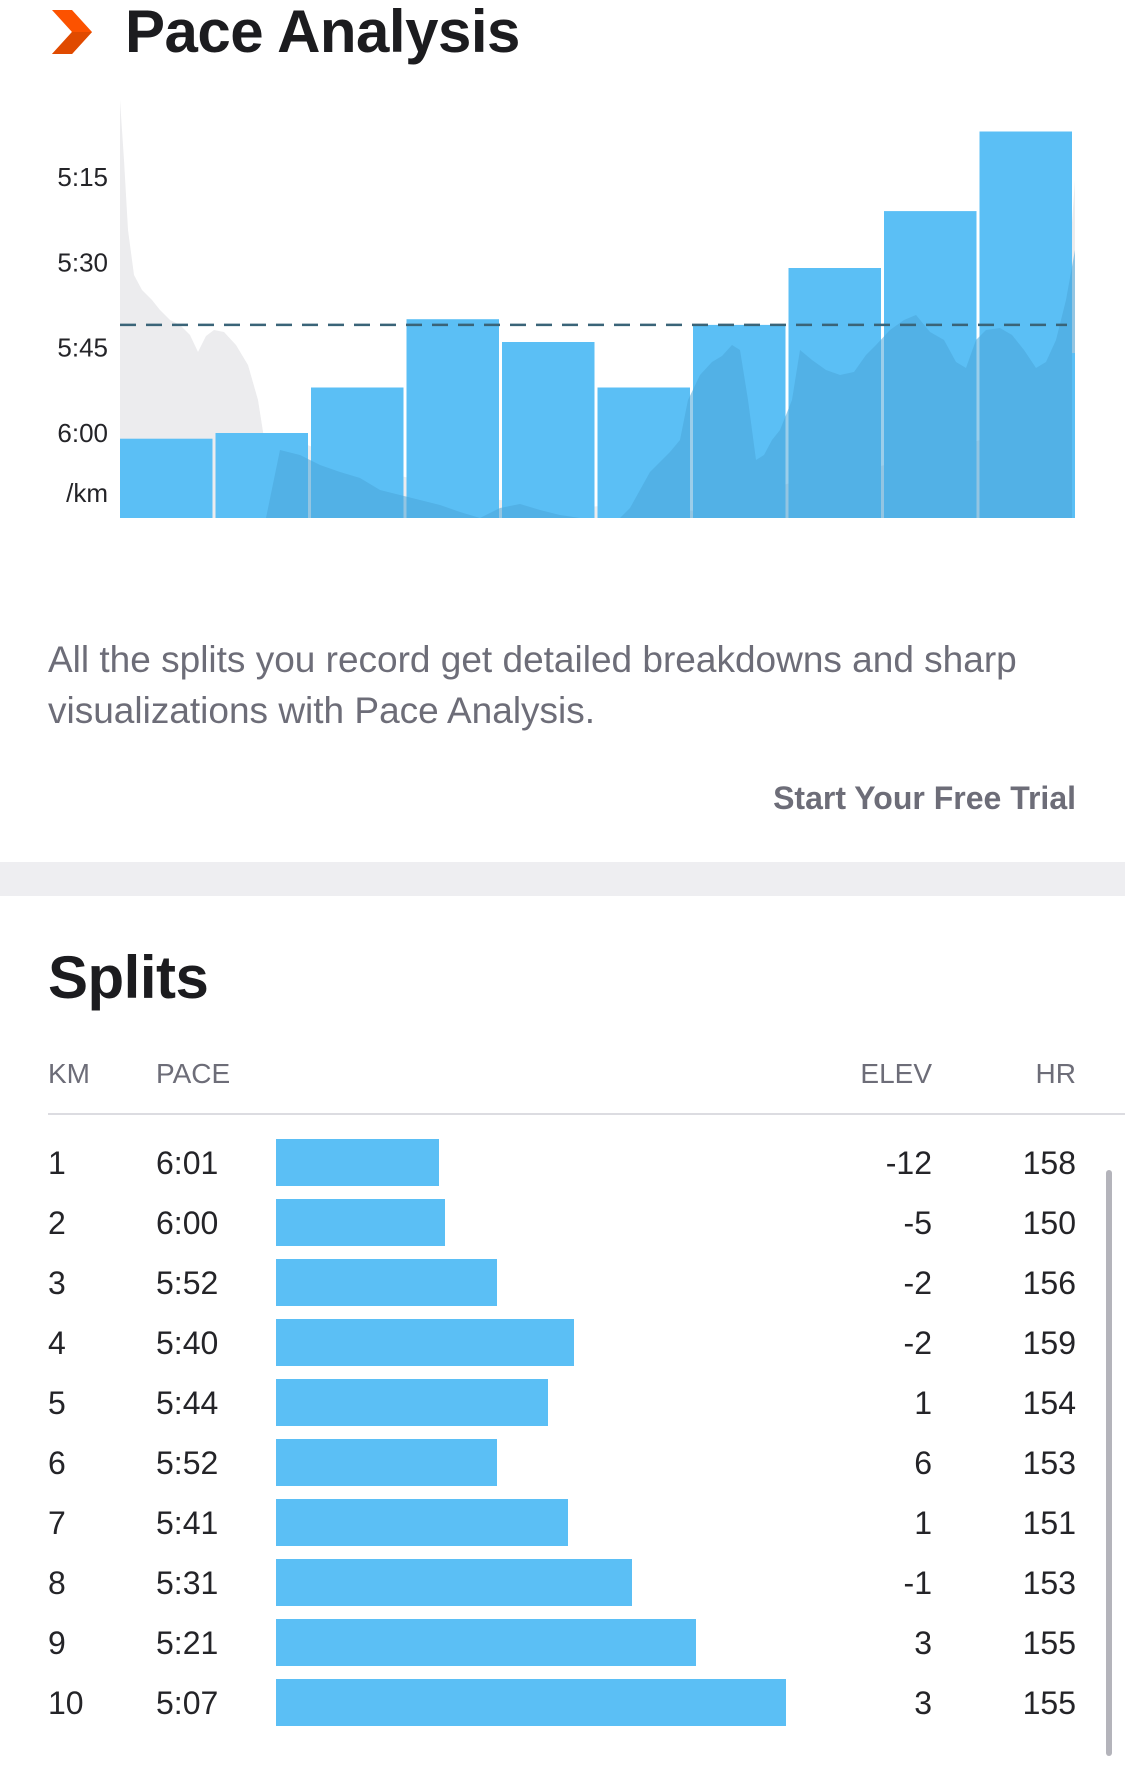 The image size is (1125, 1773). Describe the element at coordinates (82, 177) in the screenshot. I see `y-tick-label: 5:15` at that location.